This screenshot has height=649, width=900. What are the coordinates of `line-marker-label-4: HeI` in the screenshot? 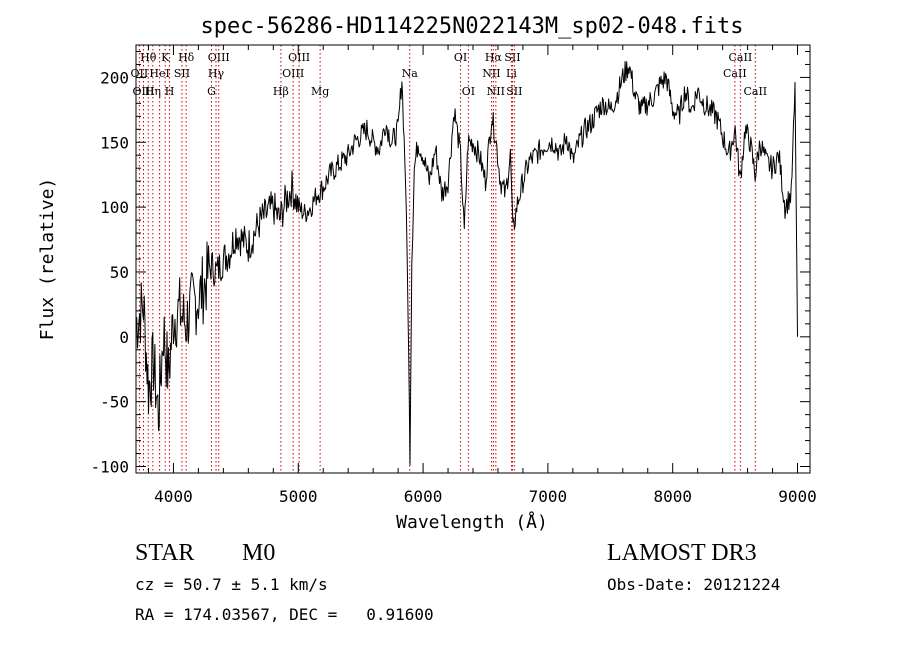 It's located at (159, 73).